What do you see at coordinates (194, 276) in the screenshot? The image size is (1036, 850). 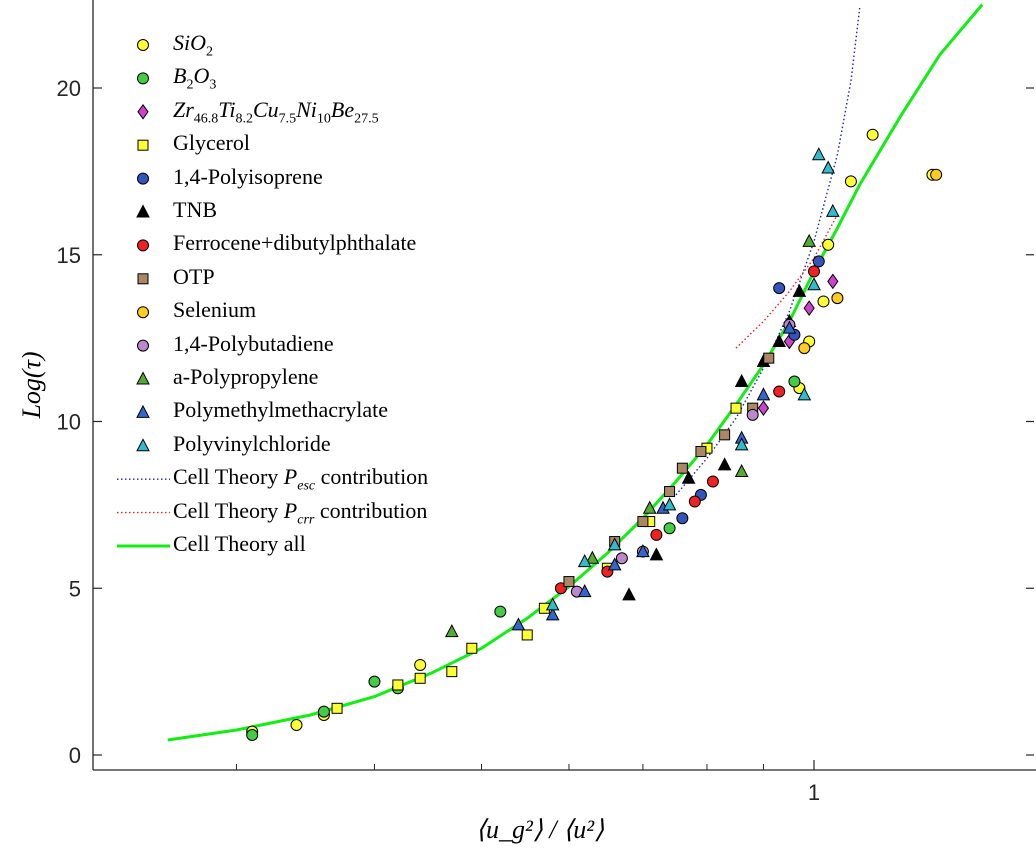 I see `legend-label-otp: OTP` at bounding box center [194, 276].